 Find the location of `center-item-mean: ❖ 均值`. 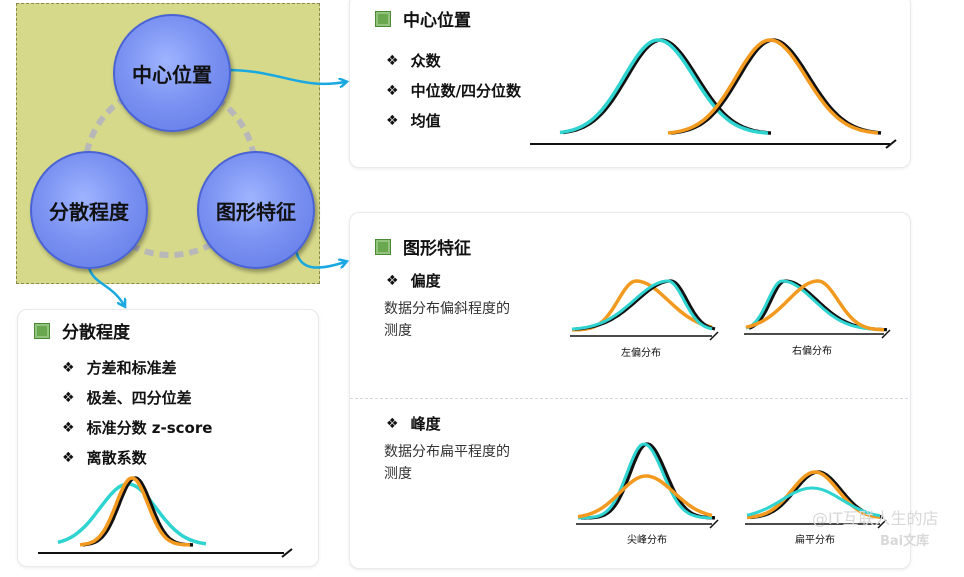

center-item-mean: ❖ 均值 is located at coordinates (413, 121).